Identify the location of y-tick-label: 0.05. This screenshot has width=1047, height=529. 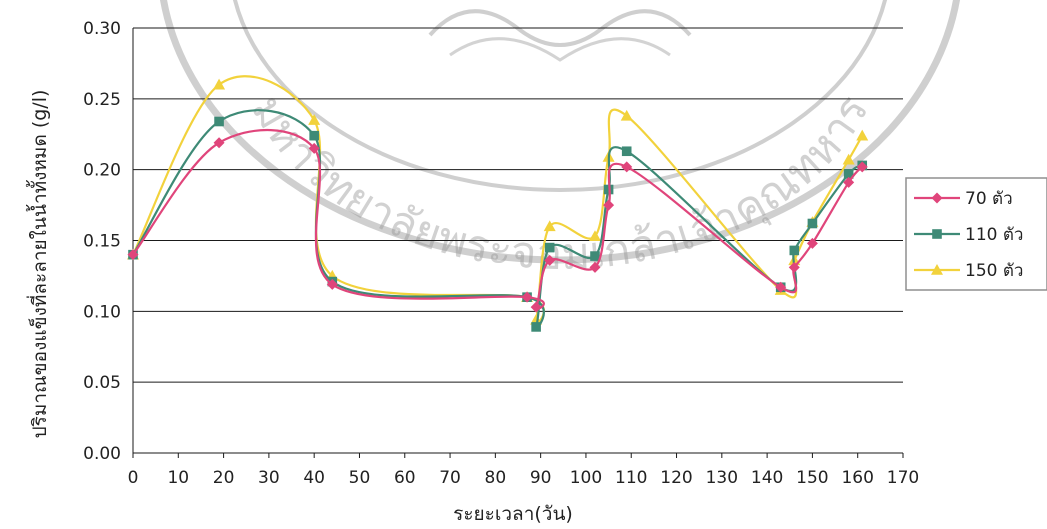
(102, 383).